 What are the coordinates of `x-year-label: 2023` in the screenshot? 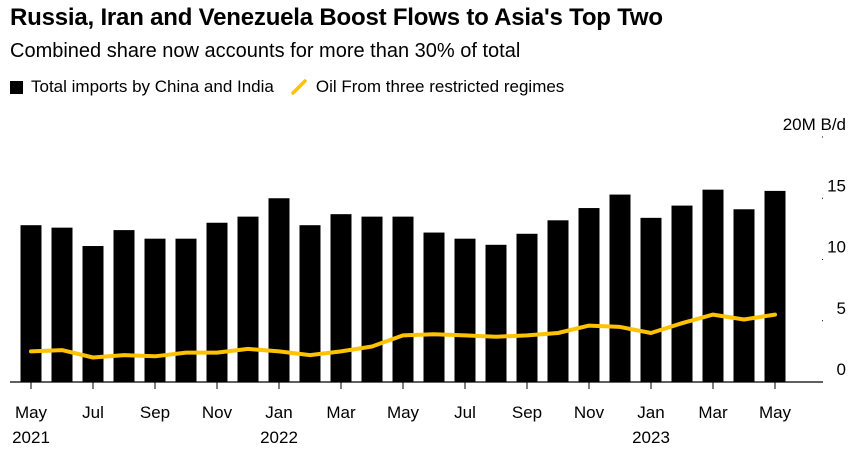 It's located at (651, 437).